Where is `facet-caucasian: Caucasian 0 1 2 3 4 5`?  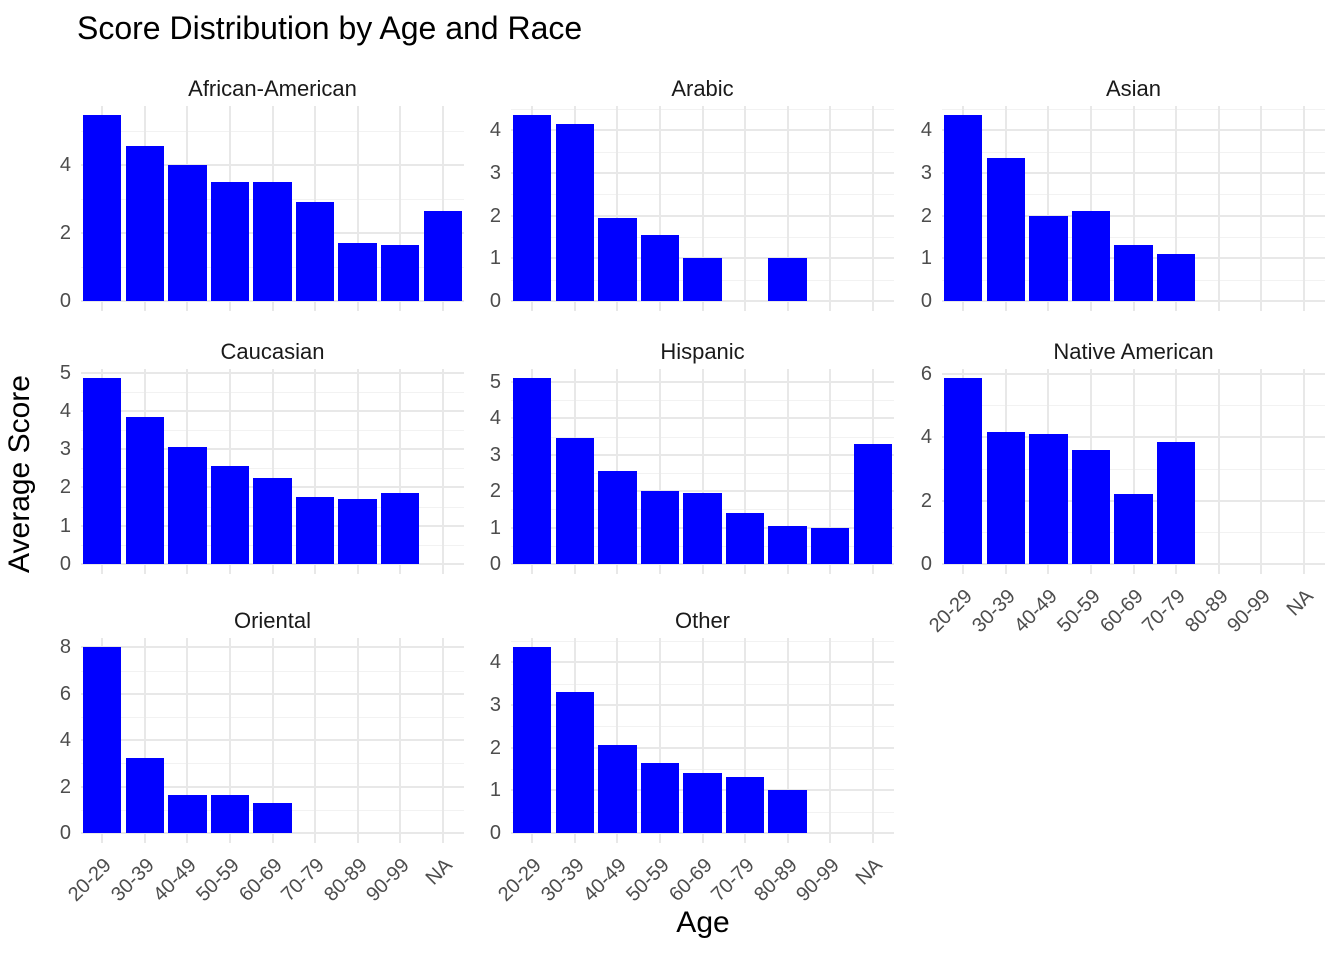 facet-caucasian: Caucasian 0 1 2 3 4 5 is located at coordinates (262, 494).